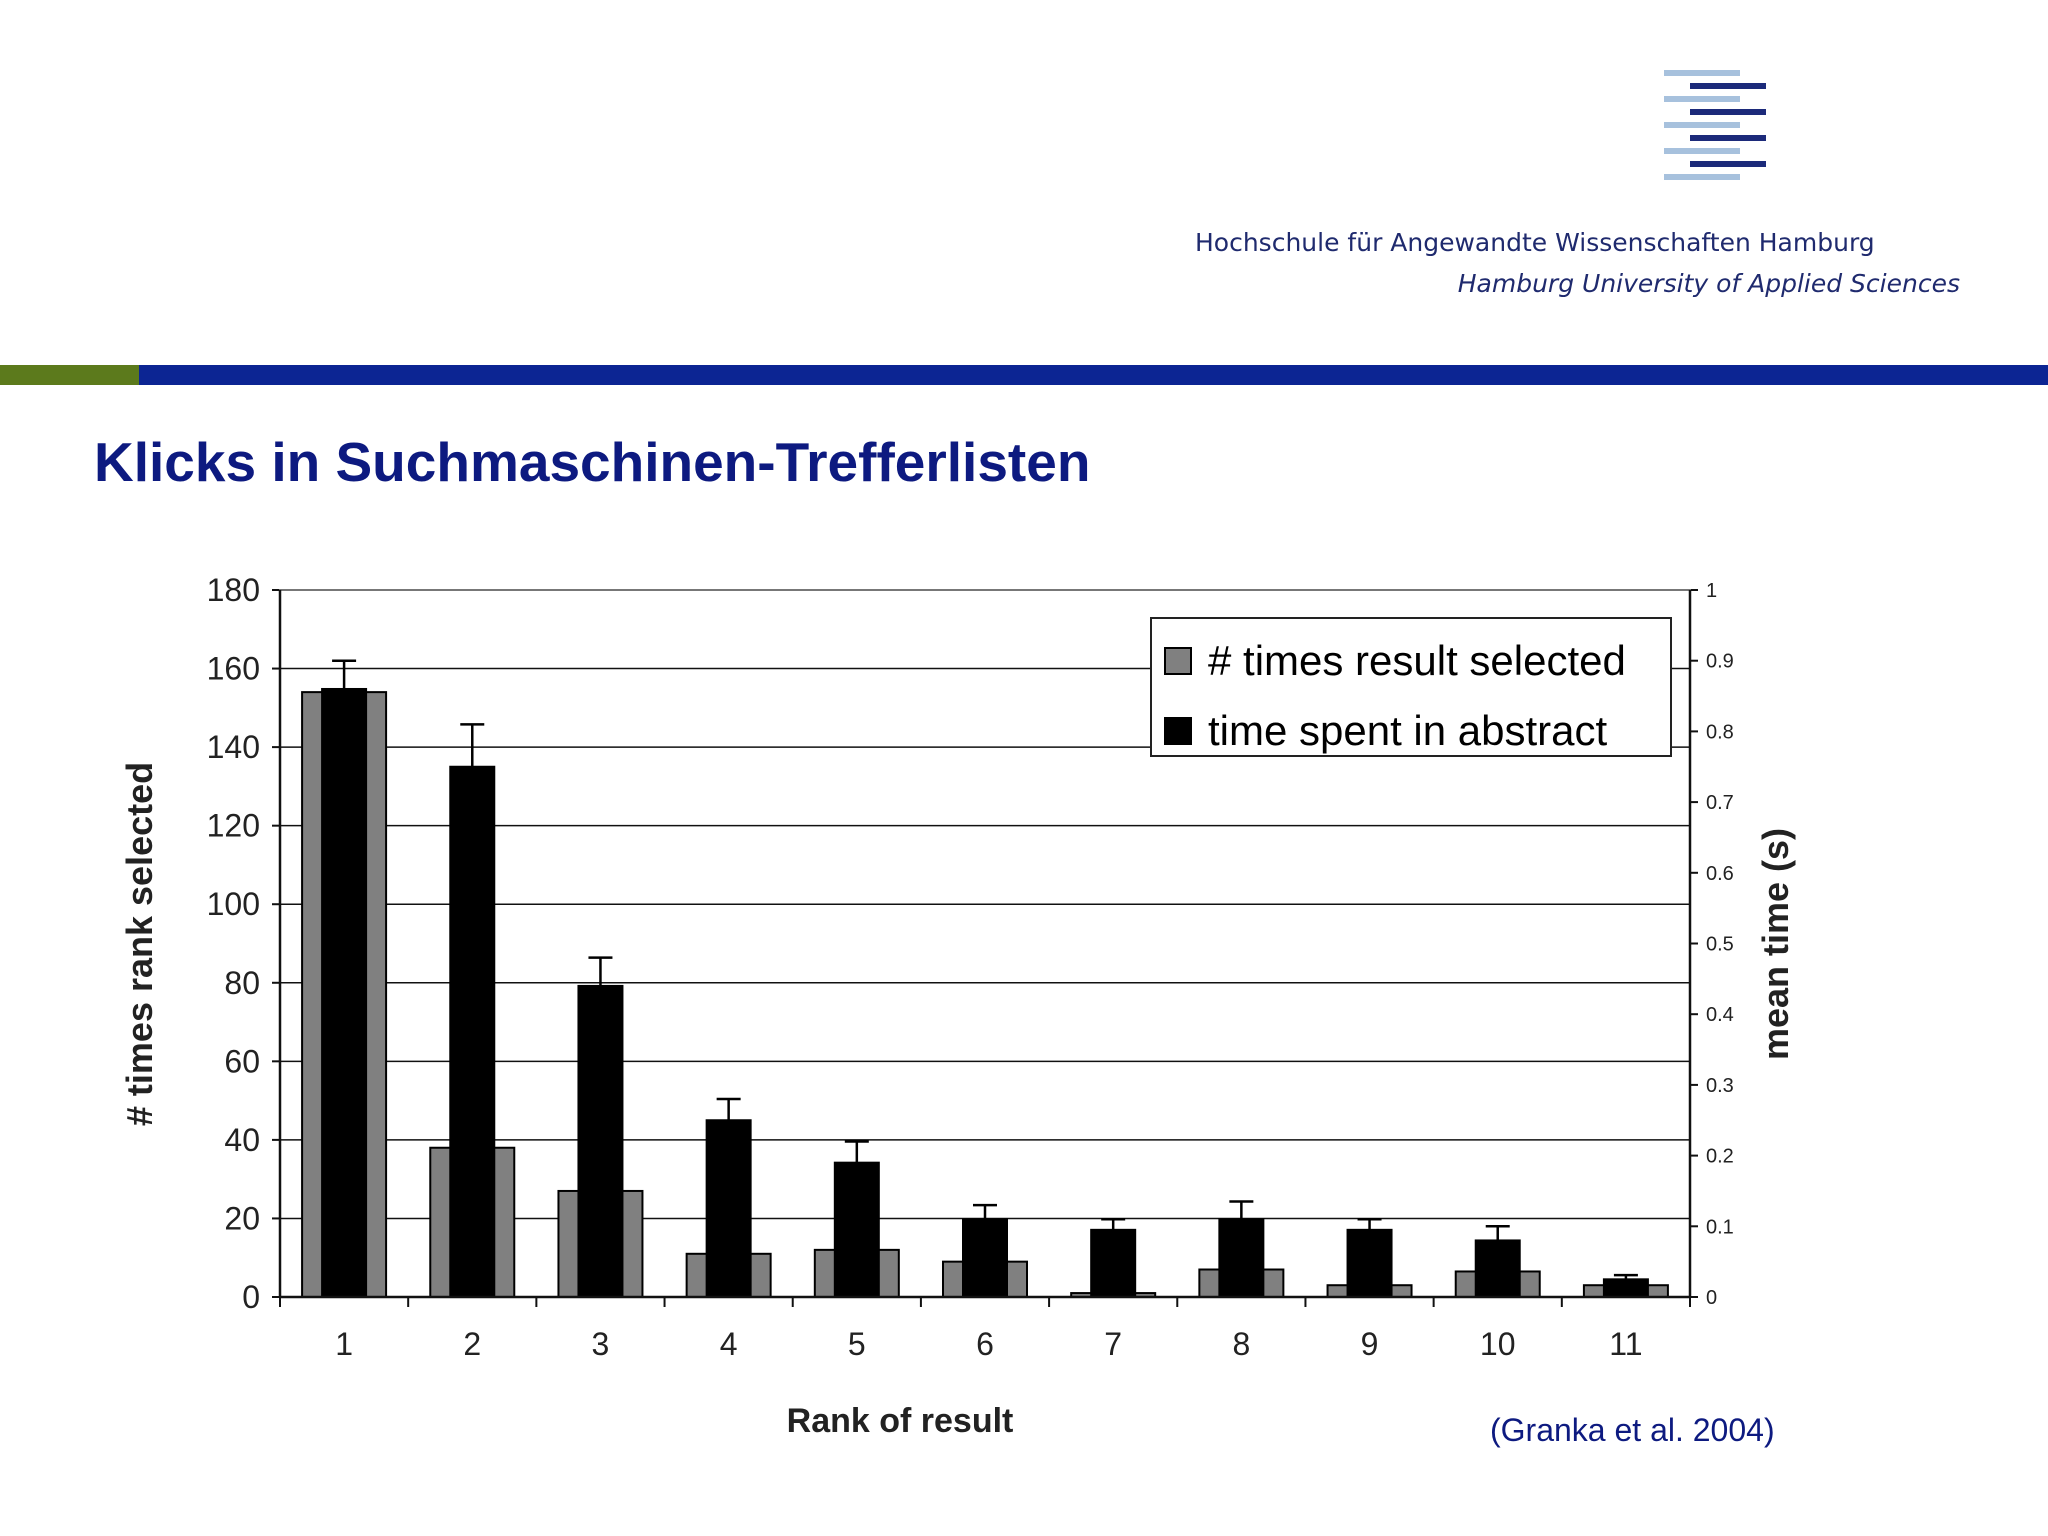 This screenshot has height=1536, width=2048. I want to click on y-tick-label-left: 80, so click(242, 983).